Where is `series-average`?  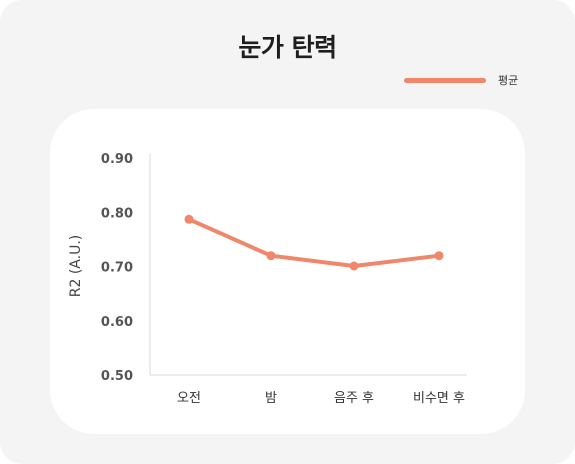 series-average is located at coordinates (314, 242).